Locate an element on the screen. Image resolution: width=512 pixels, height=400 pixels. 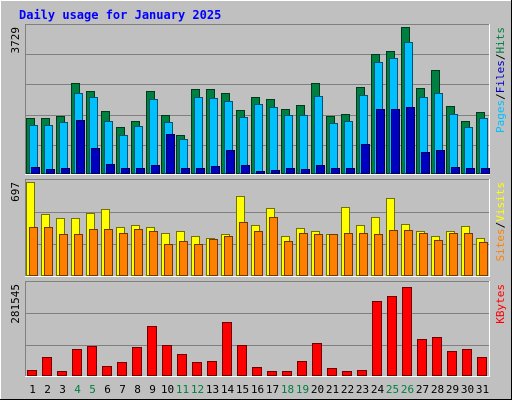
day-label: 6 is located at coordinates (107, 389).